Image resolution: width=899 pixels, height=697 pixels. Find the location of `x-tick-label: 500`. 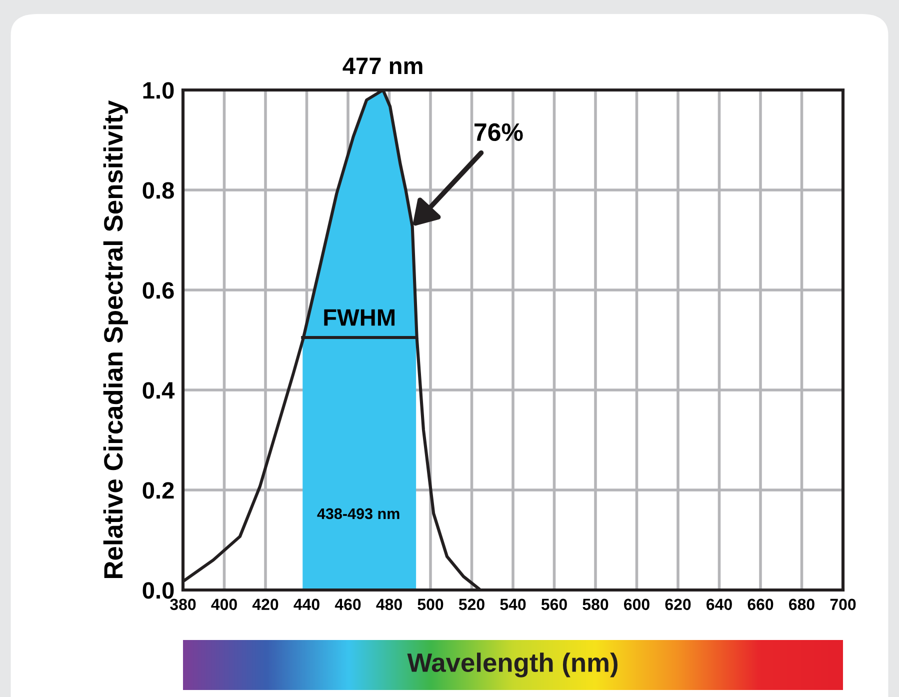

x-tick-label: 500 is located at coordinates (431, 604).